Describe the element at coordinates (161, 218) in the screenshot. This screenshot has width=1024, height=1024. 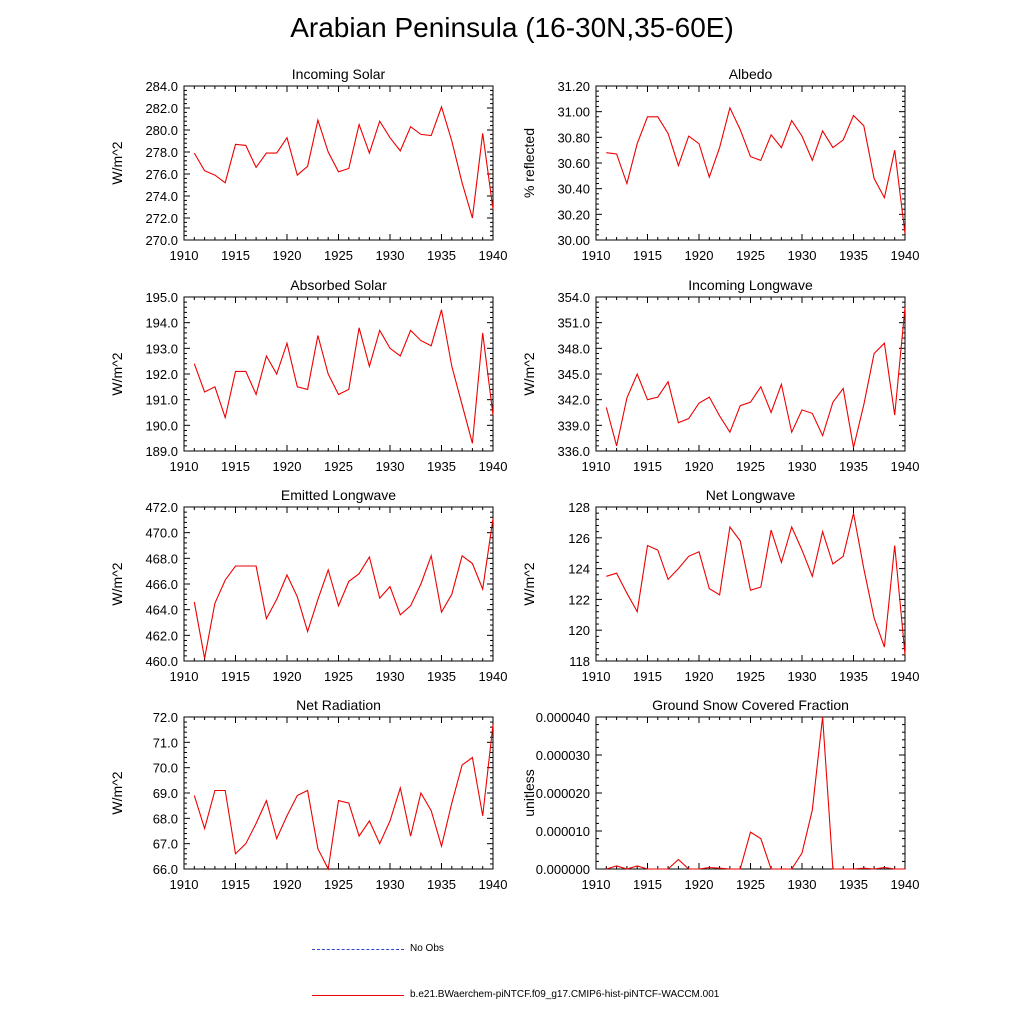
I see `y-tick-label: 272.0` at that location.